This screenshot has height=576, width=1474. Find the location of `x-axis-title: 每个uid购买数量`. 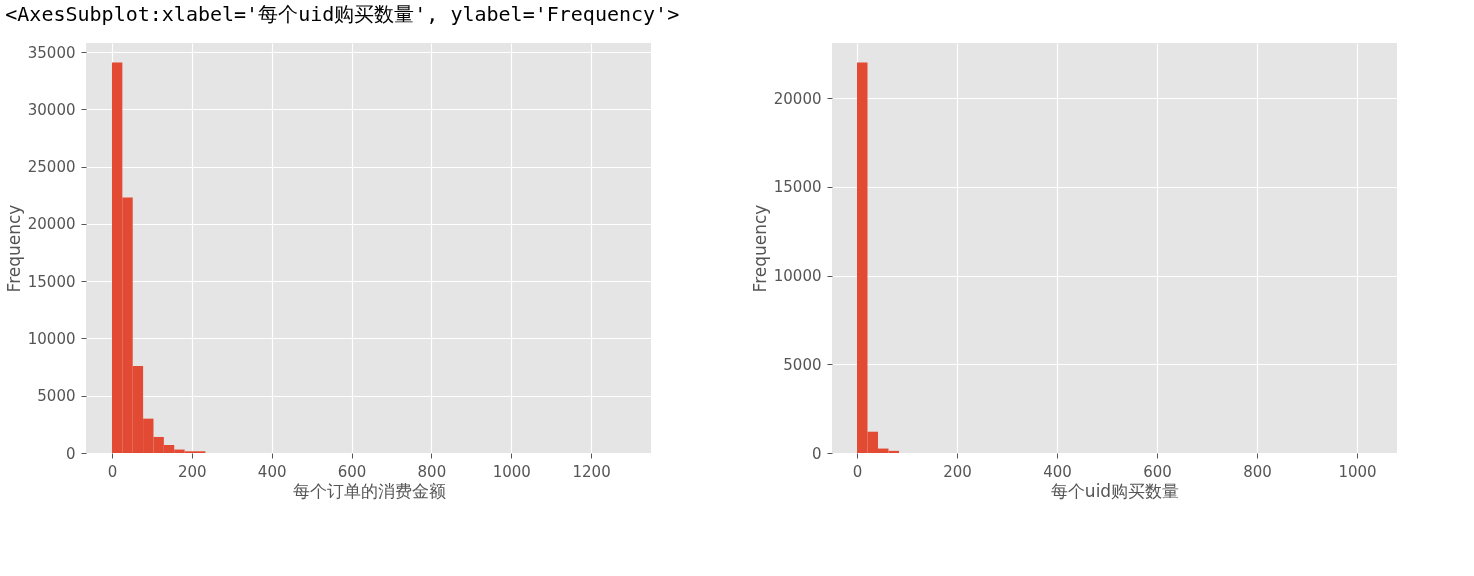

x-axis-title: 每个uid购买数量 is located at coordinates (1115, 490).